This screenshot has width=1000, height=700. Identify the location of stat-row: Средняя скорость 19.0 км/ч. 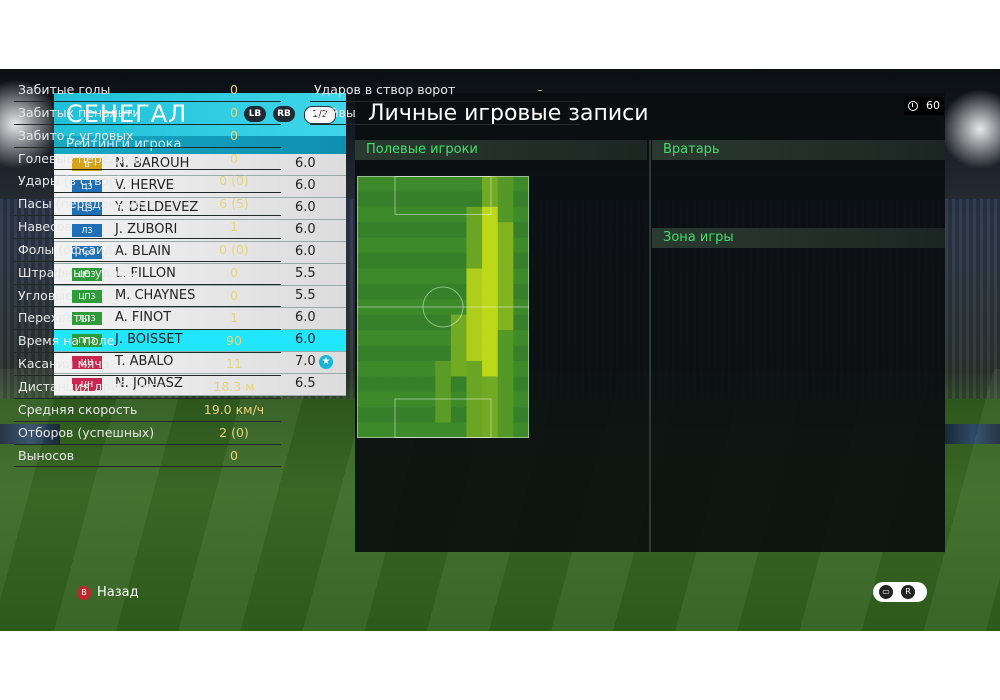
(147, 410).